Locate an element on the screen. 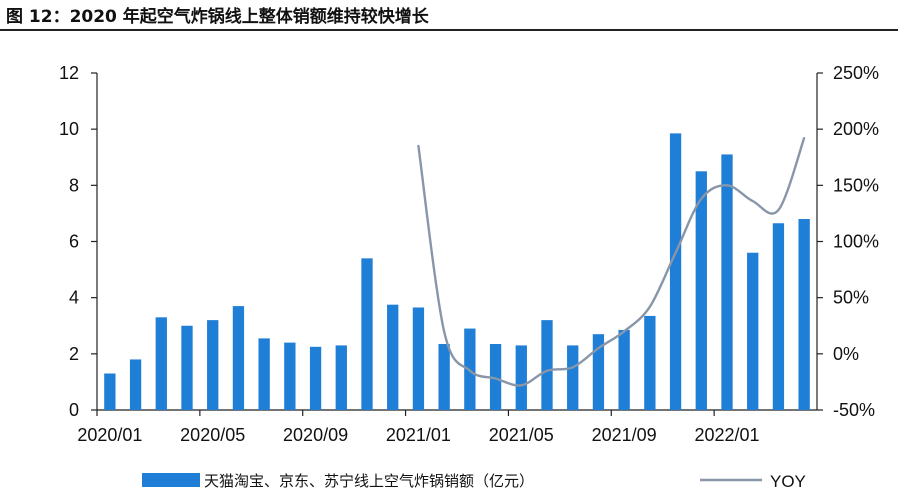 Image resolution: width=905 pixels, height=493 pixels. right-tick-group: -50% 0% 50% 100% 150% 200% 250% is located at coordinates (848, 241).